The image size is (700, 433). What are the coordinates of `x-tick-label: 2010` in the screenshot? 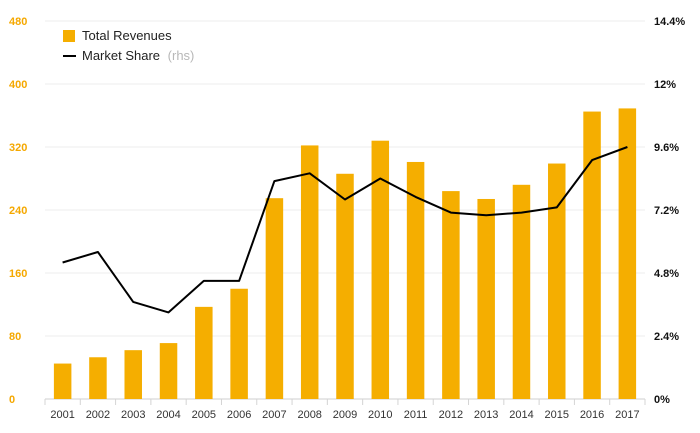 It's located at (380, 415).